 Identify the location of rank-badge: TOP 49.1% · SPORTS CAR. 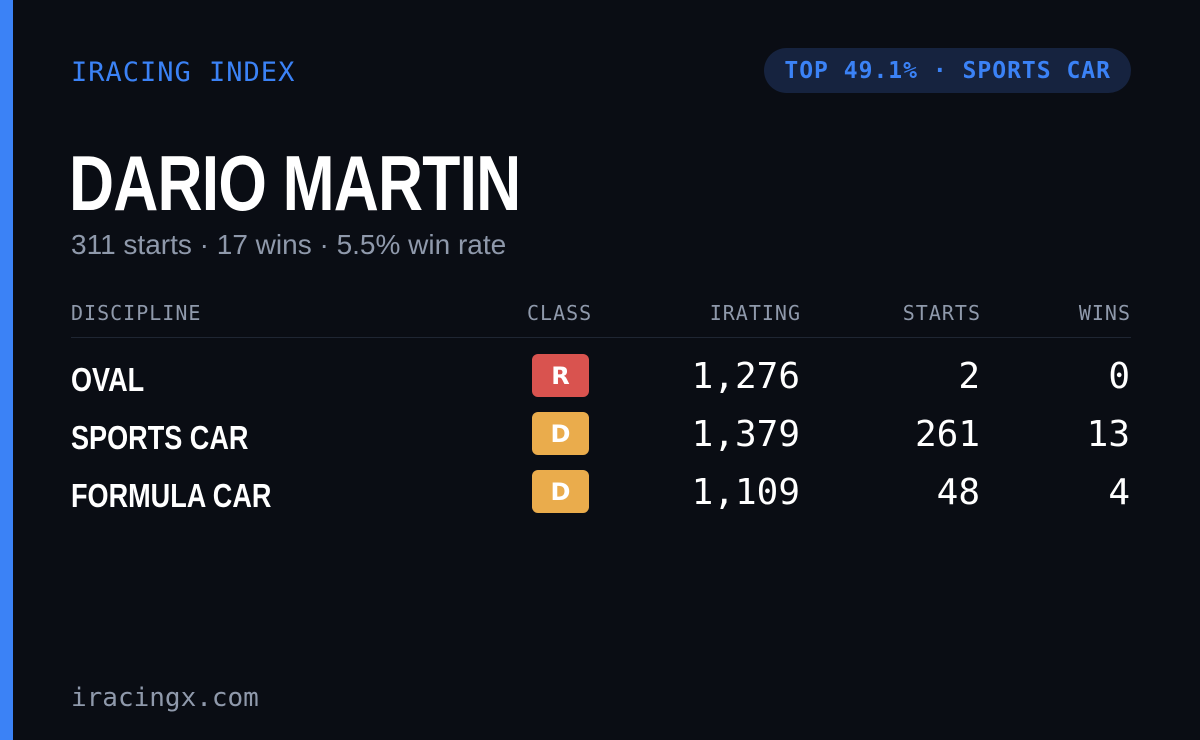
(947, 70).